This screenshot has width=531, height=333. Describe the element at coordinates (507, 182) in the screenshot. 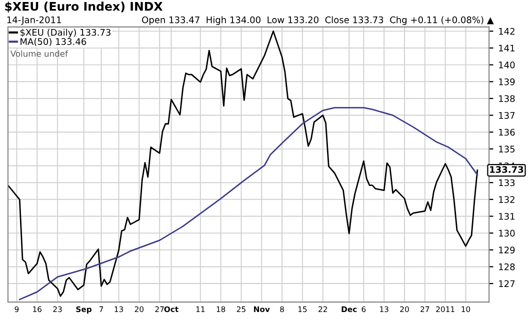

I see `y-tick-label: 133` at that location.